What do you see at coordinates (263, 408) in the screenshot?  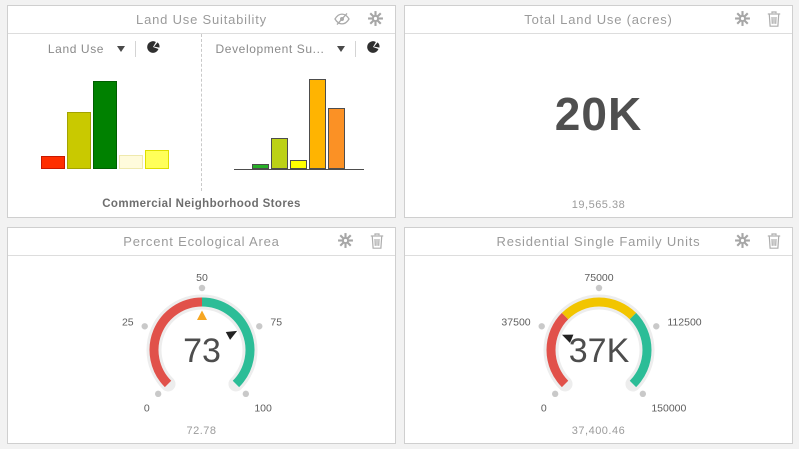 I see `gauge-tick-label: 100` at bounding box center [263, 408].